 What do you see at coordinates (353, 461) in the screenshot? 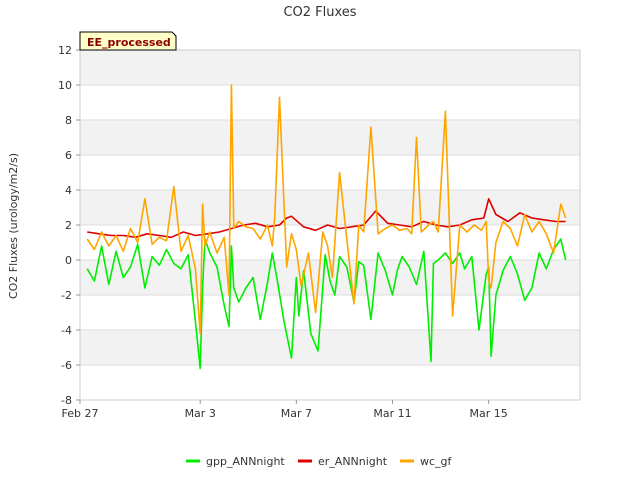
I see `legend-label: er_ANNnight` at bounding box center [353, 461].